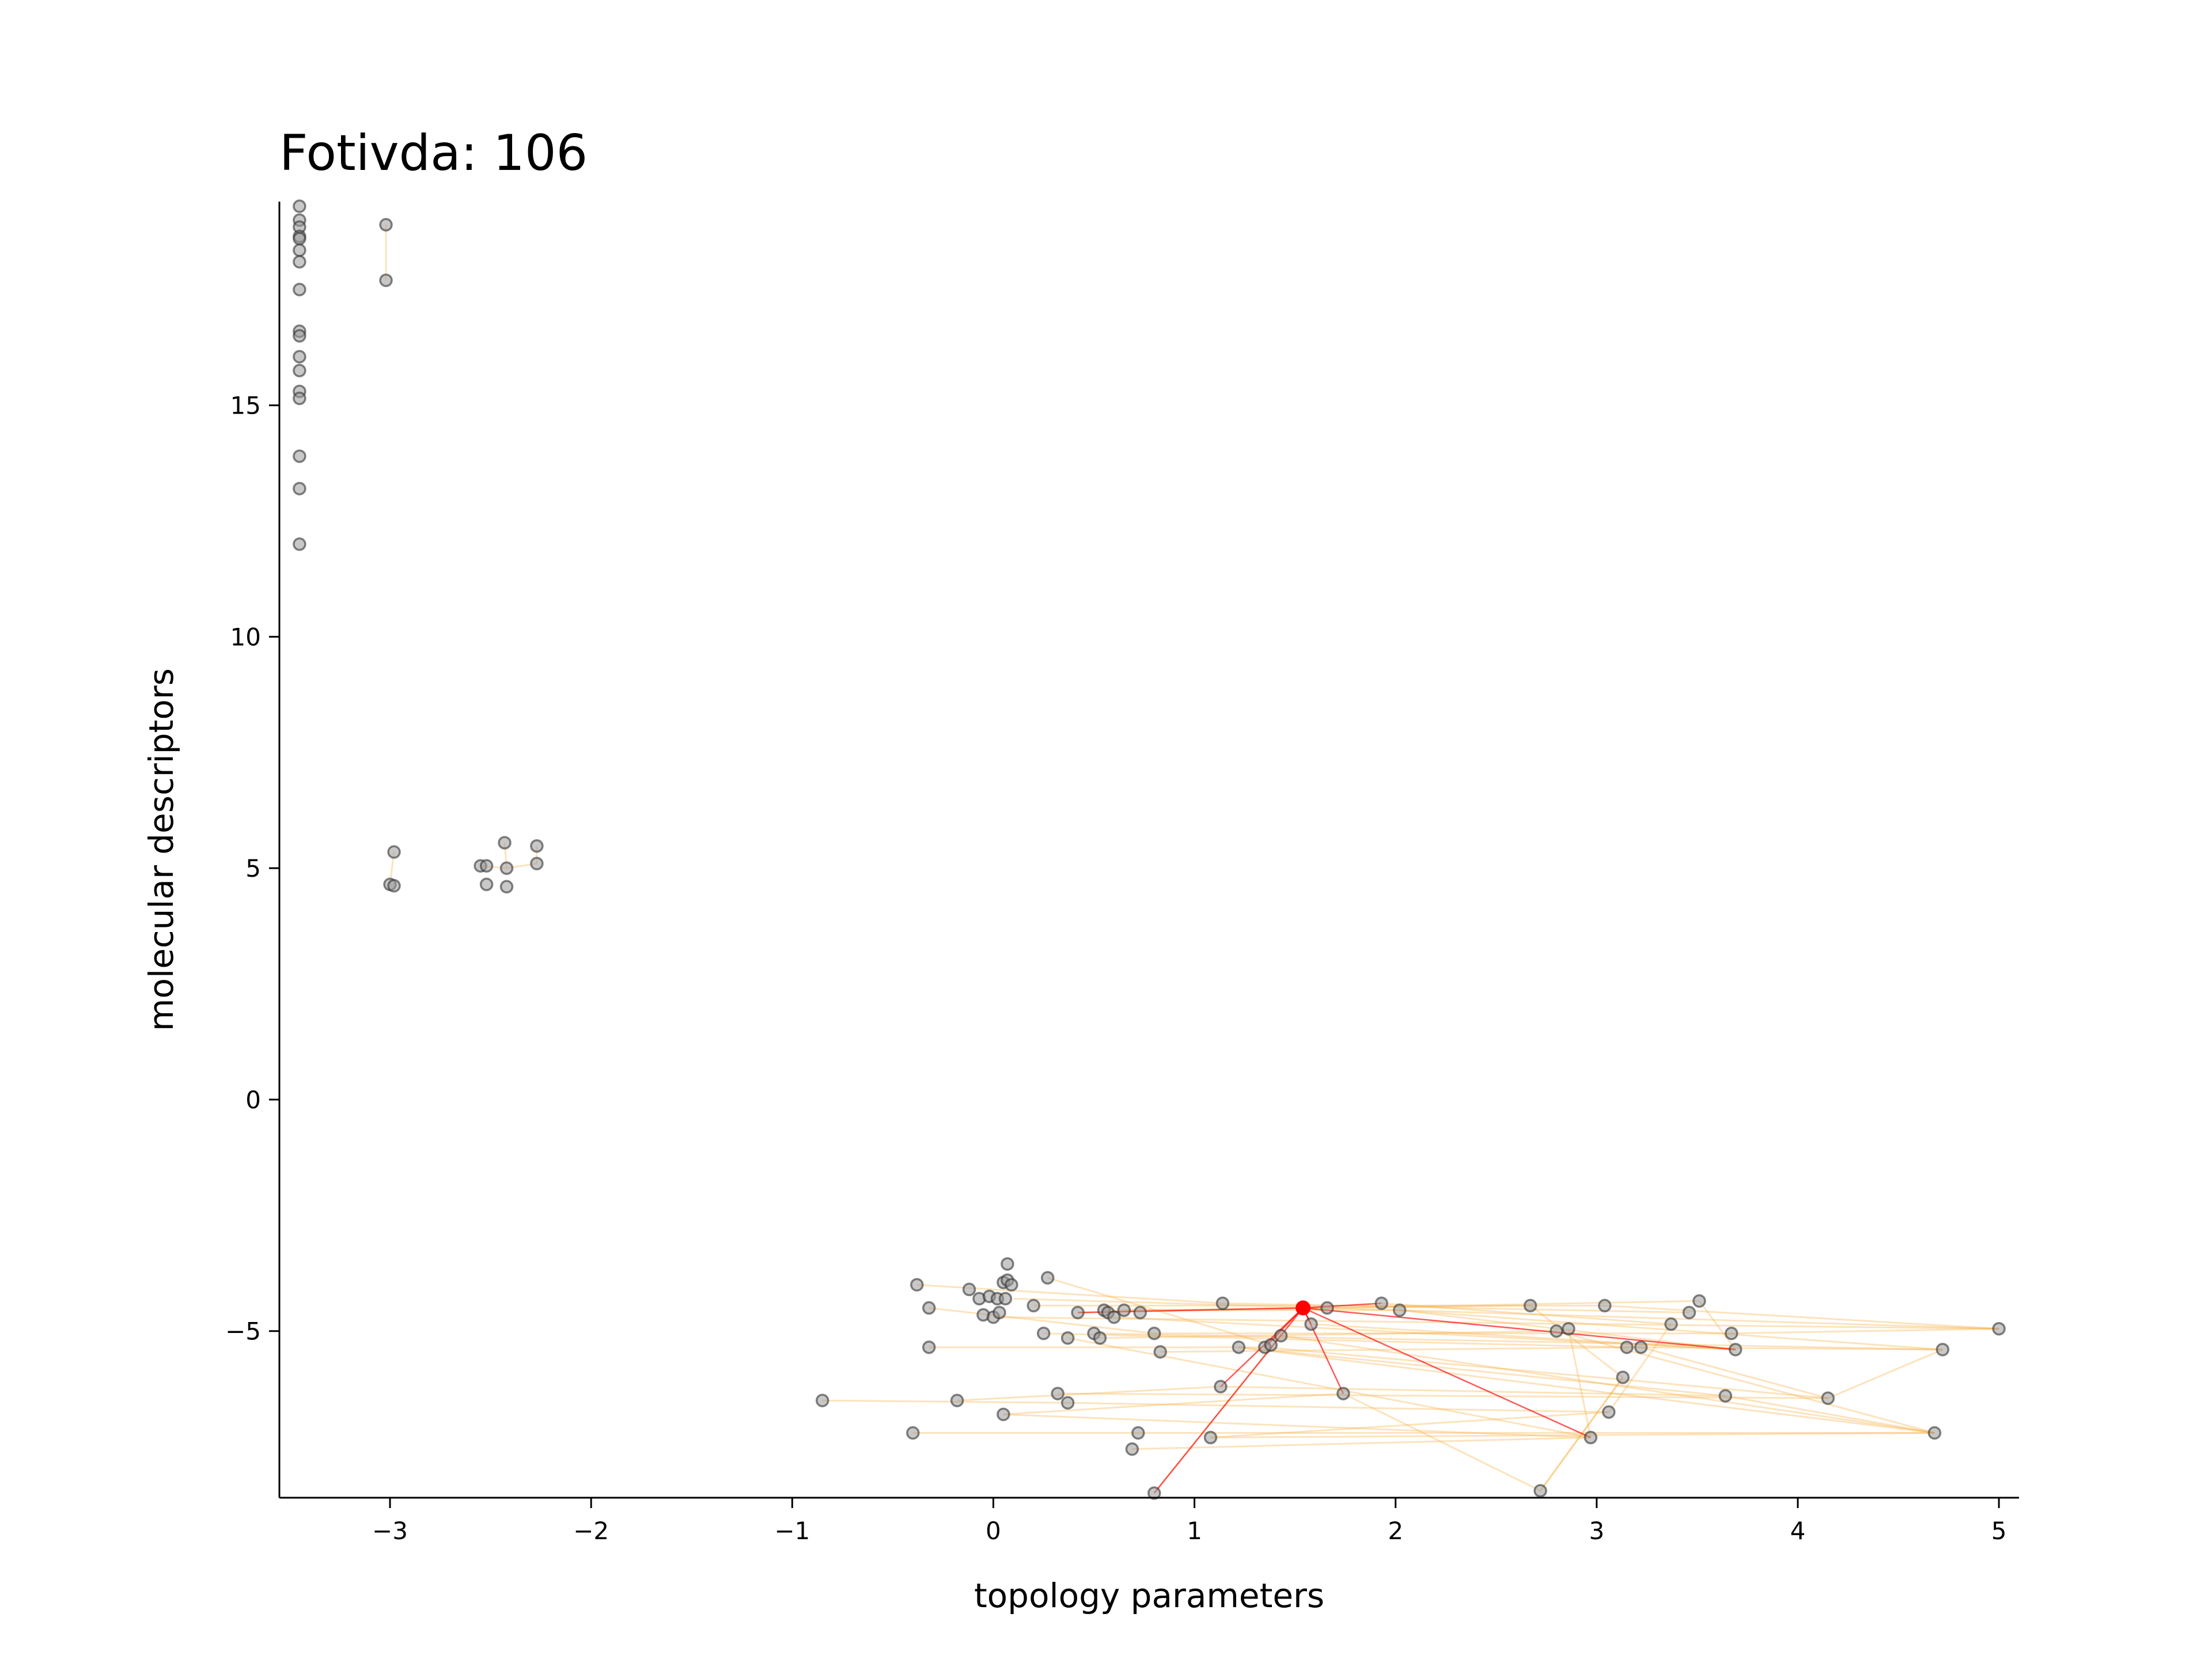 The image size is (2212, 1659). I want to click on chart-title: Fotivda: 106, so click(433, 153).